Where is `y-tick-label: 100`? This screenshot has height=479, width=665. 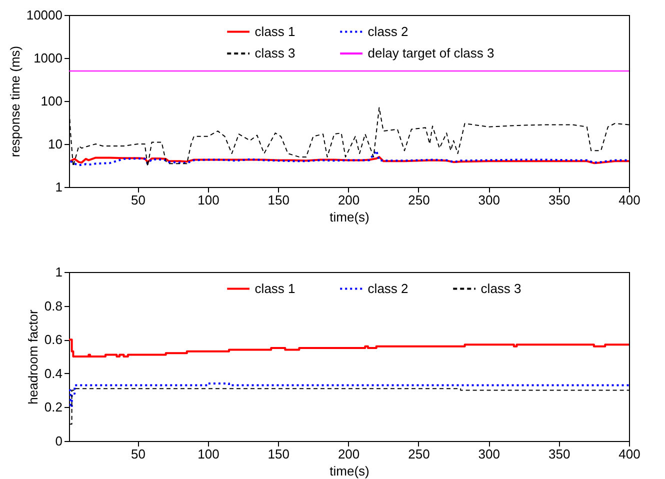
y-tick-label: 100 is located at coordinates (51, 101).